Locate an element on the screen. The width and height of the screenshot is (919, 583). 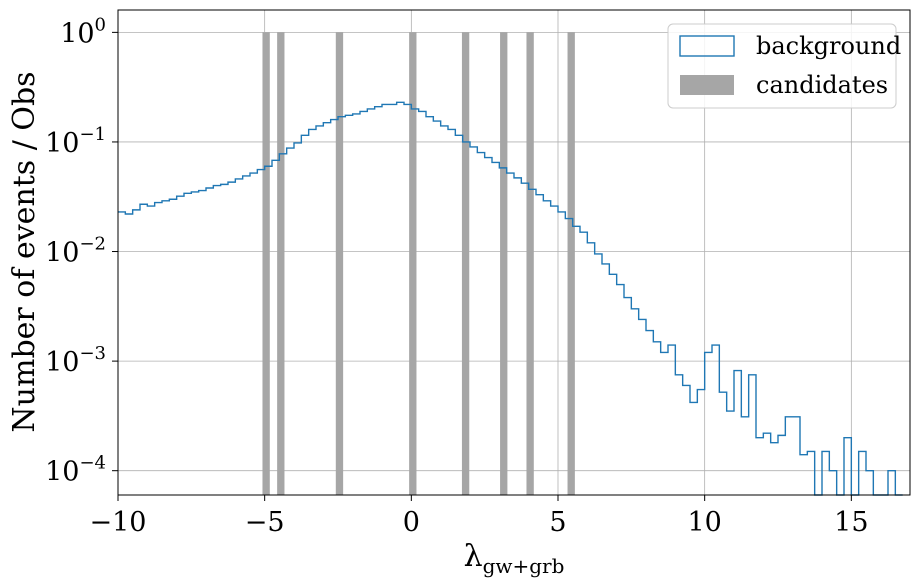
y-axis-title: Number of events / Obs is located at coordinates (24, 251).